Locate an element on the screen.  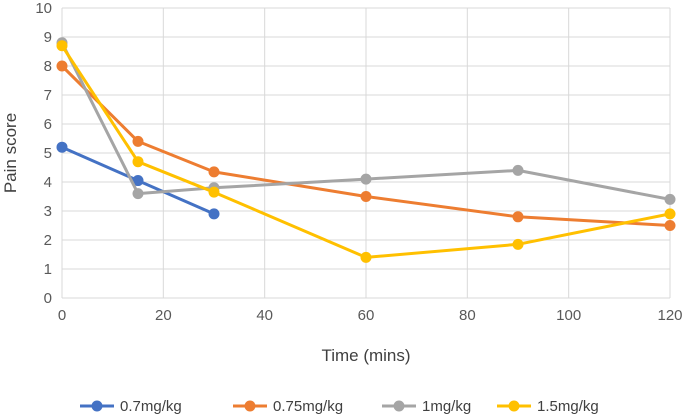
y-tick-label: 5 is located at coordinates (48, 153).